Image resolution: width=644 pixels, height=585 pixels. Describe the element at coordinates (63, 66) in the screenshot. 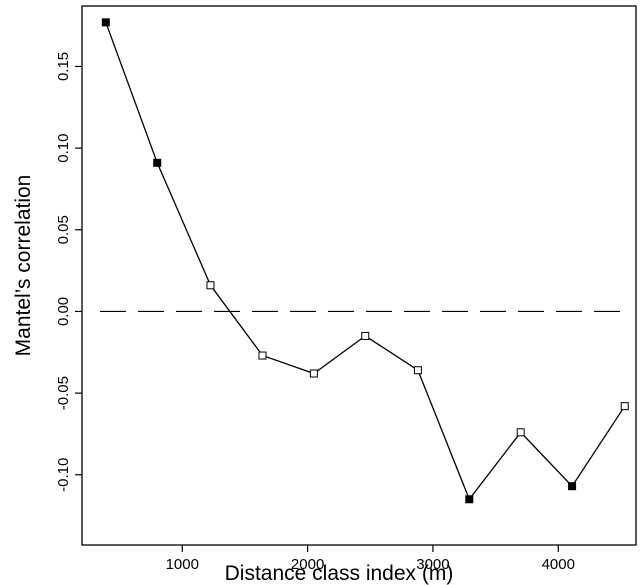

I see `y-tick-label: 0.15` at that location.